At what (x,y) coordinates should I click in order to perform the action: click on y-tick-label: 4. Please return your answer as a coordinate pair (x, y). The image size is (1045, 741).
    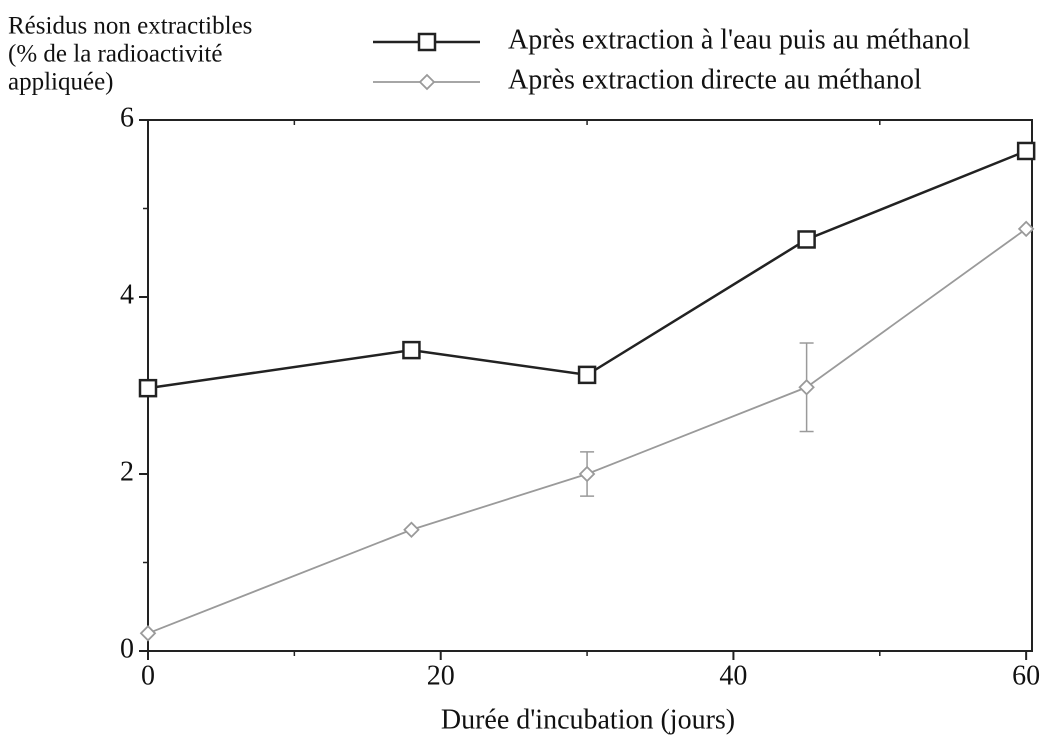
    Looking at the image, I should click on (127, 294).